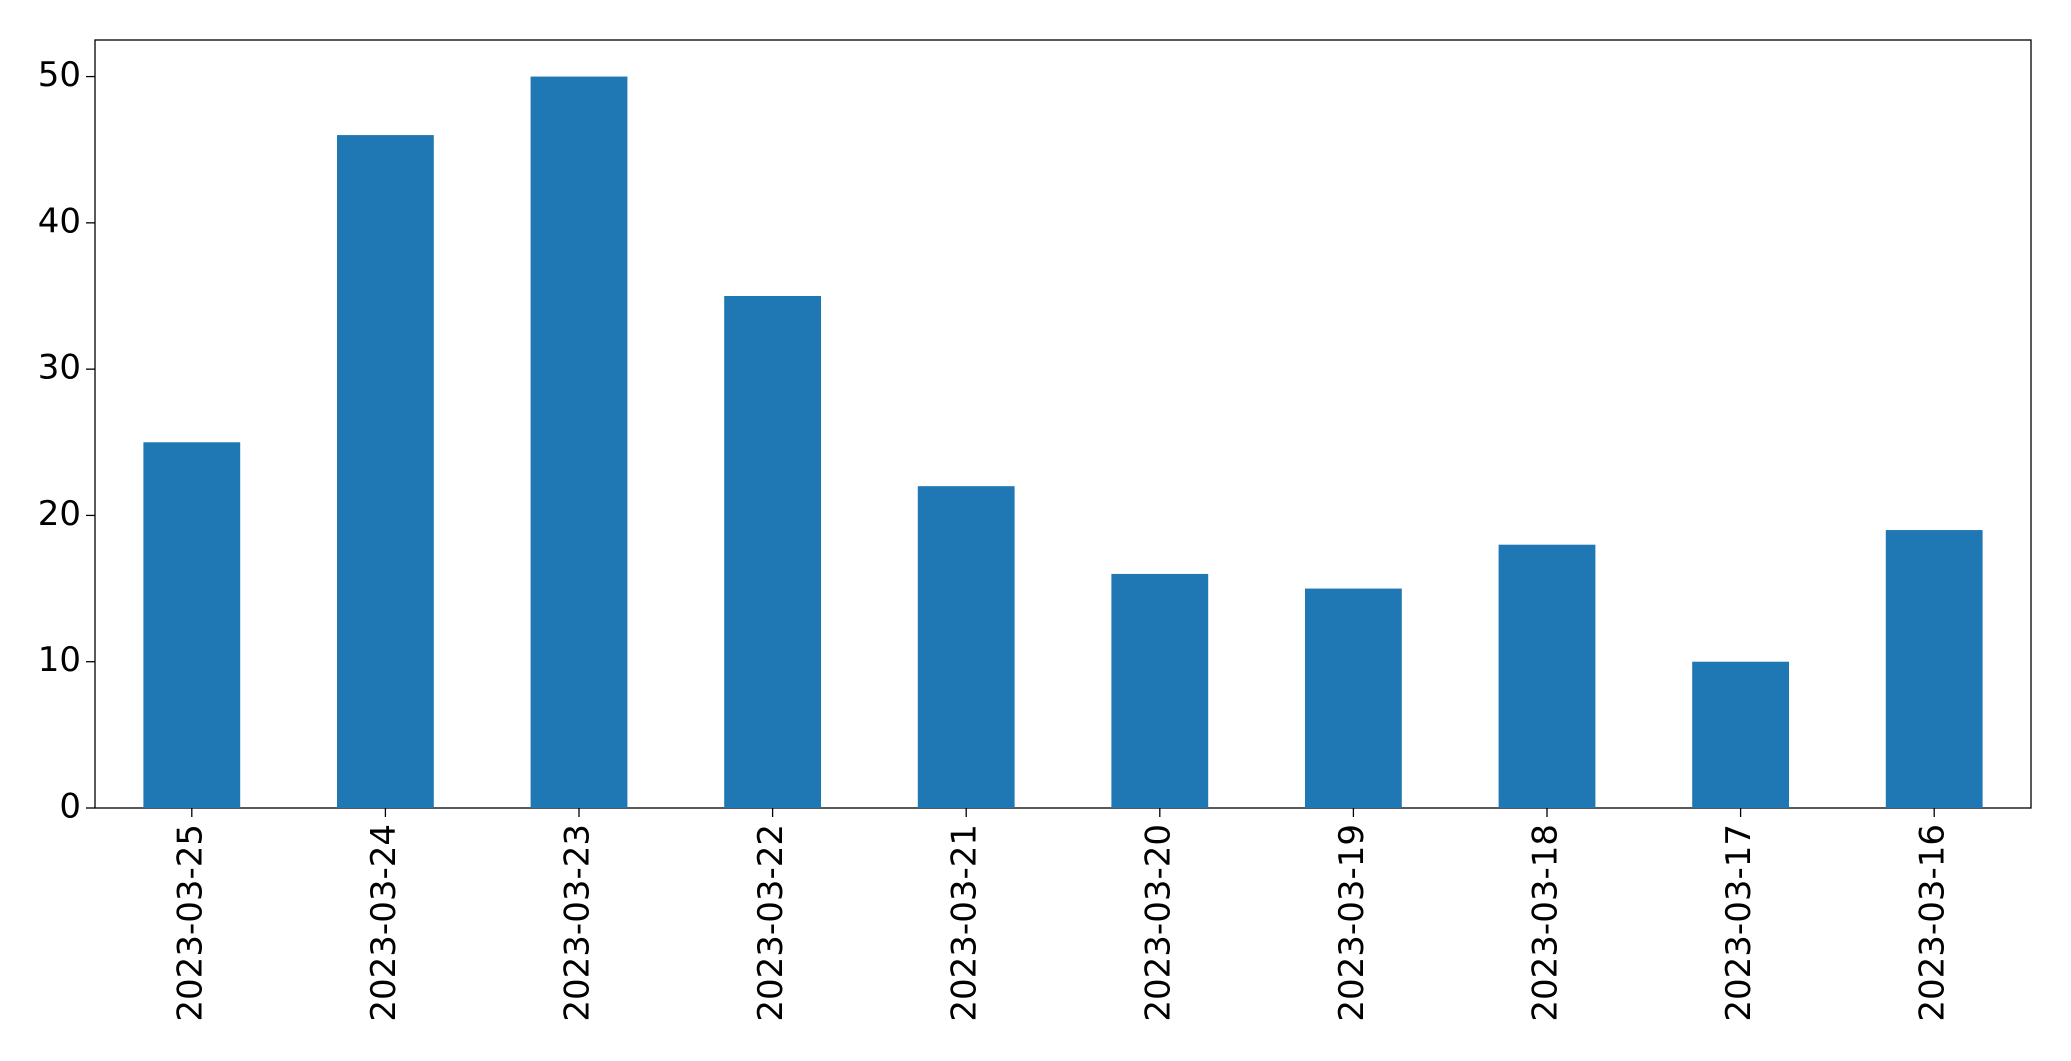 This screenshot has height=1061, width=2071. Describe the element at coordinates (1739, 923) in the screenshot. I see `x-tick-label: 2023-03-17` at that location.